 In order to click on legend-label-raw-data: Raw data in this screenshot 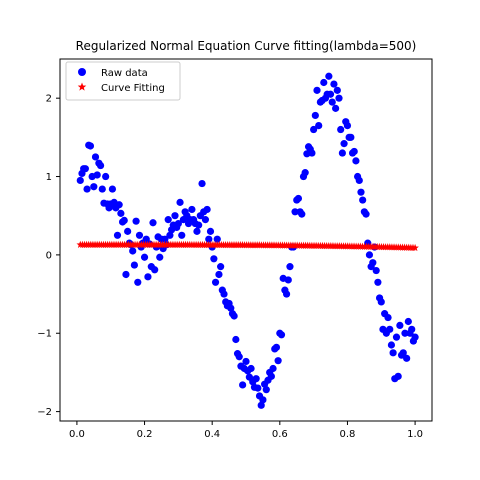, I will do `click(124, 73)`.